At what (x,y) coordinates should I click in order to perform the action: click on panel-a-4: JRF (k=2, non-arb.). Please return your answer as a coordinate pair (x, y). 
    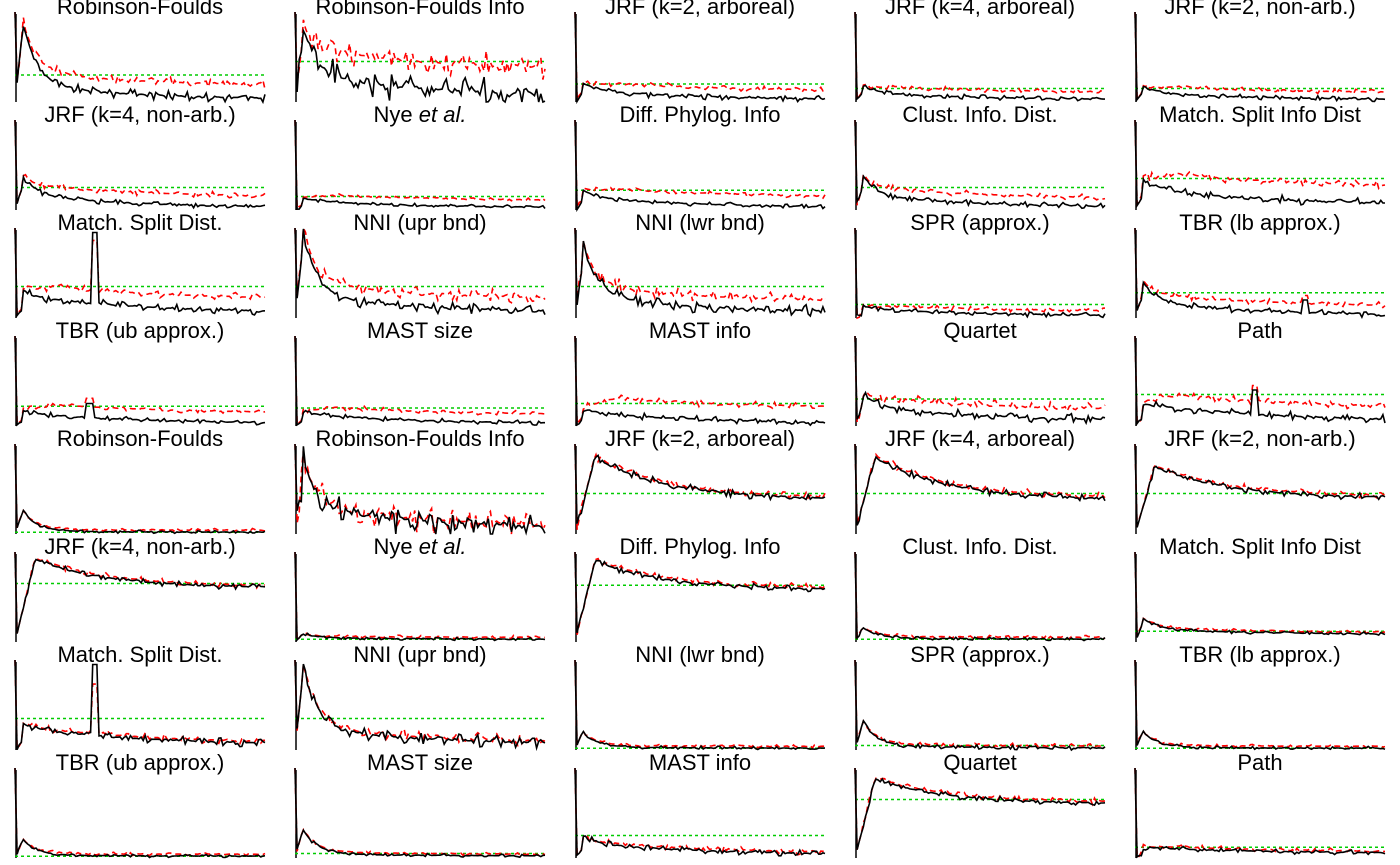
    Looking at the image, I should click on (1267, 54).